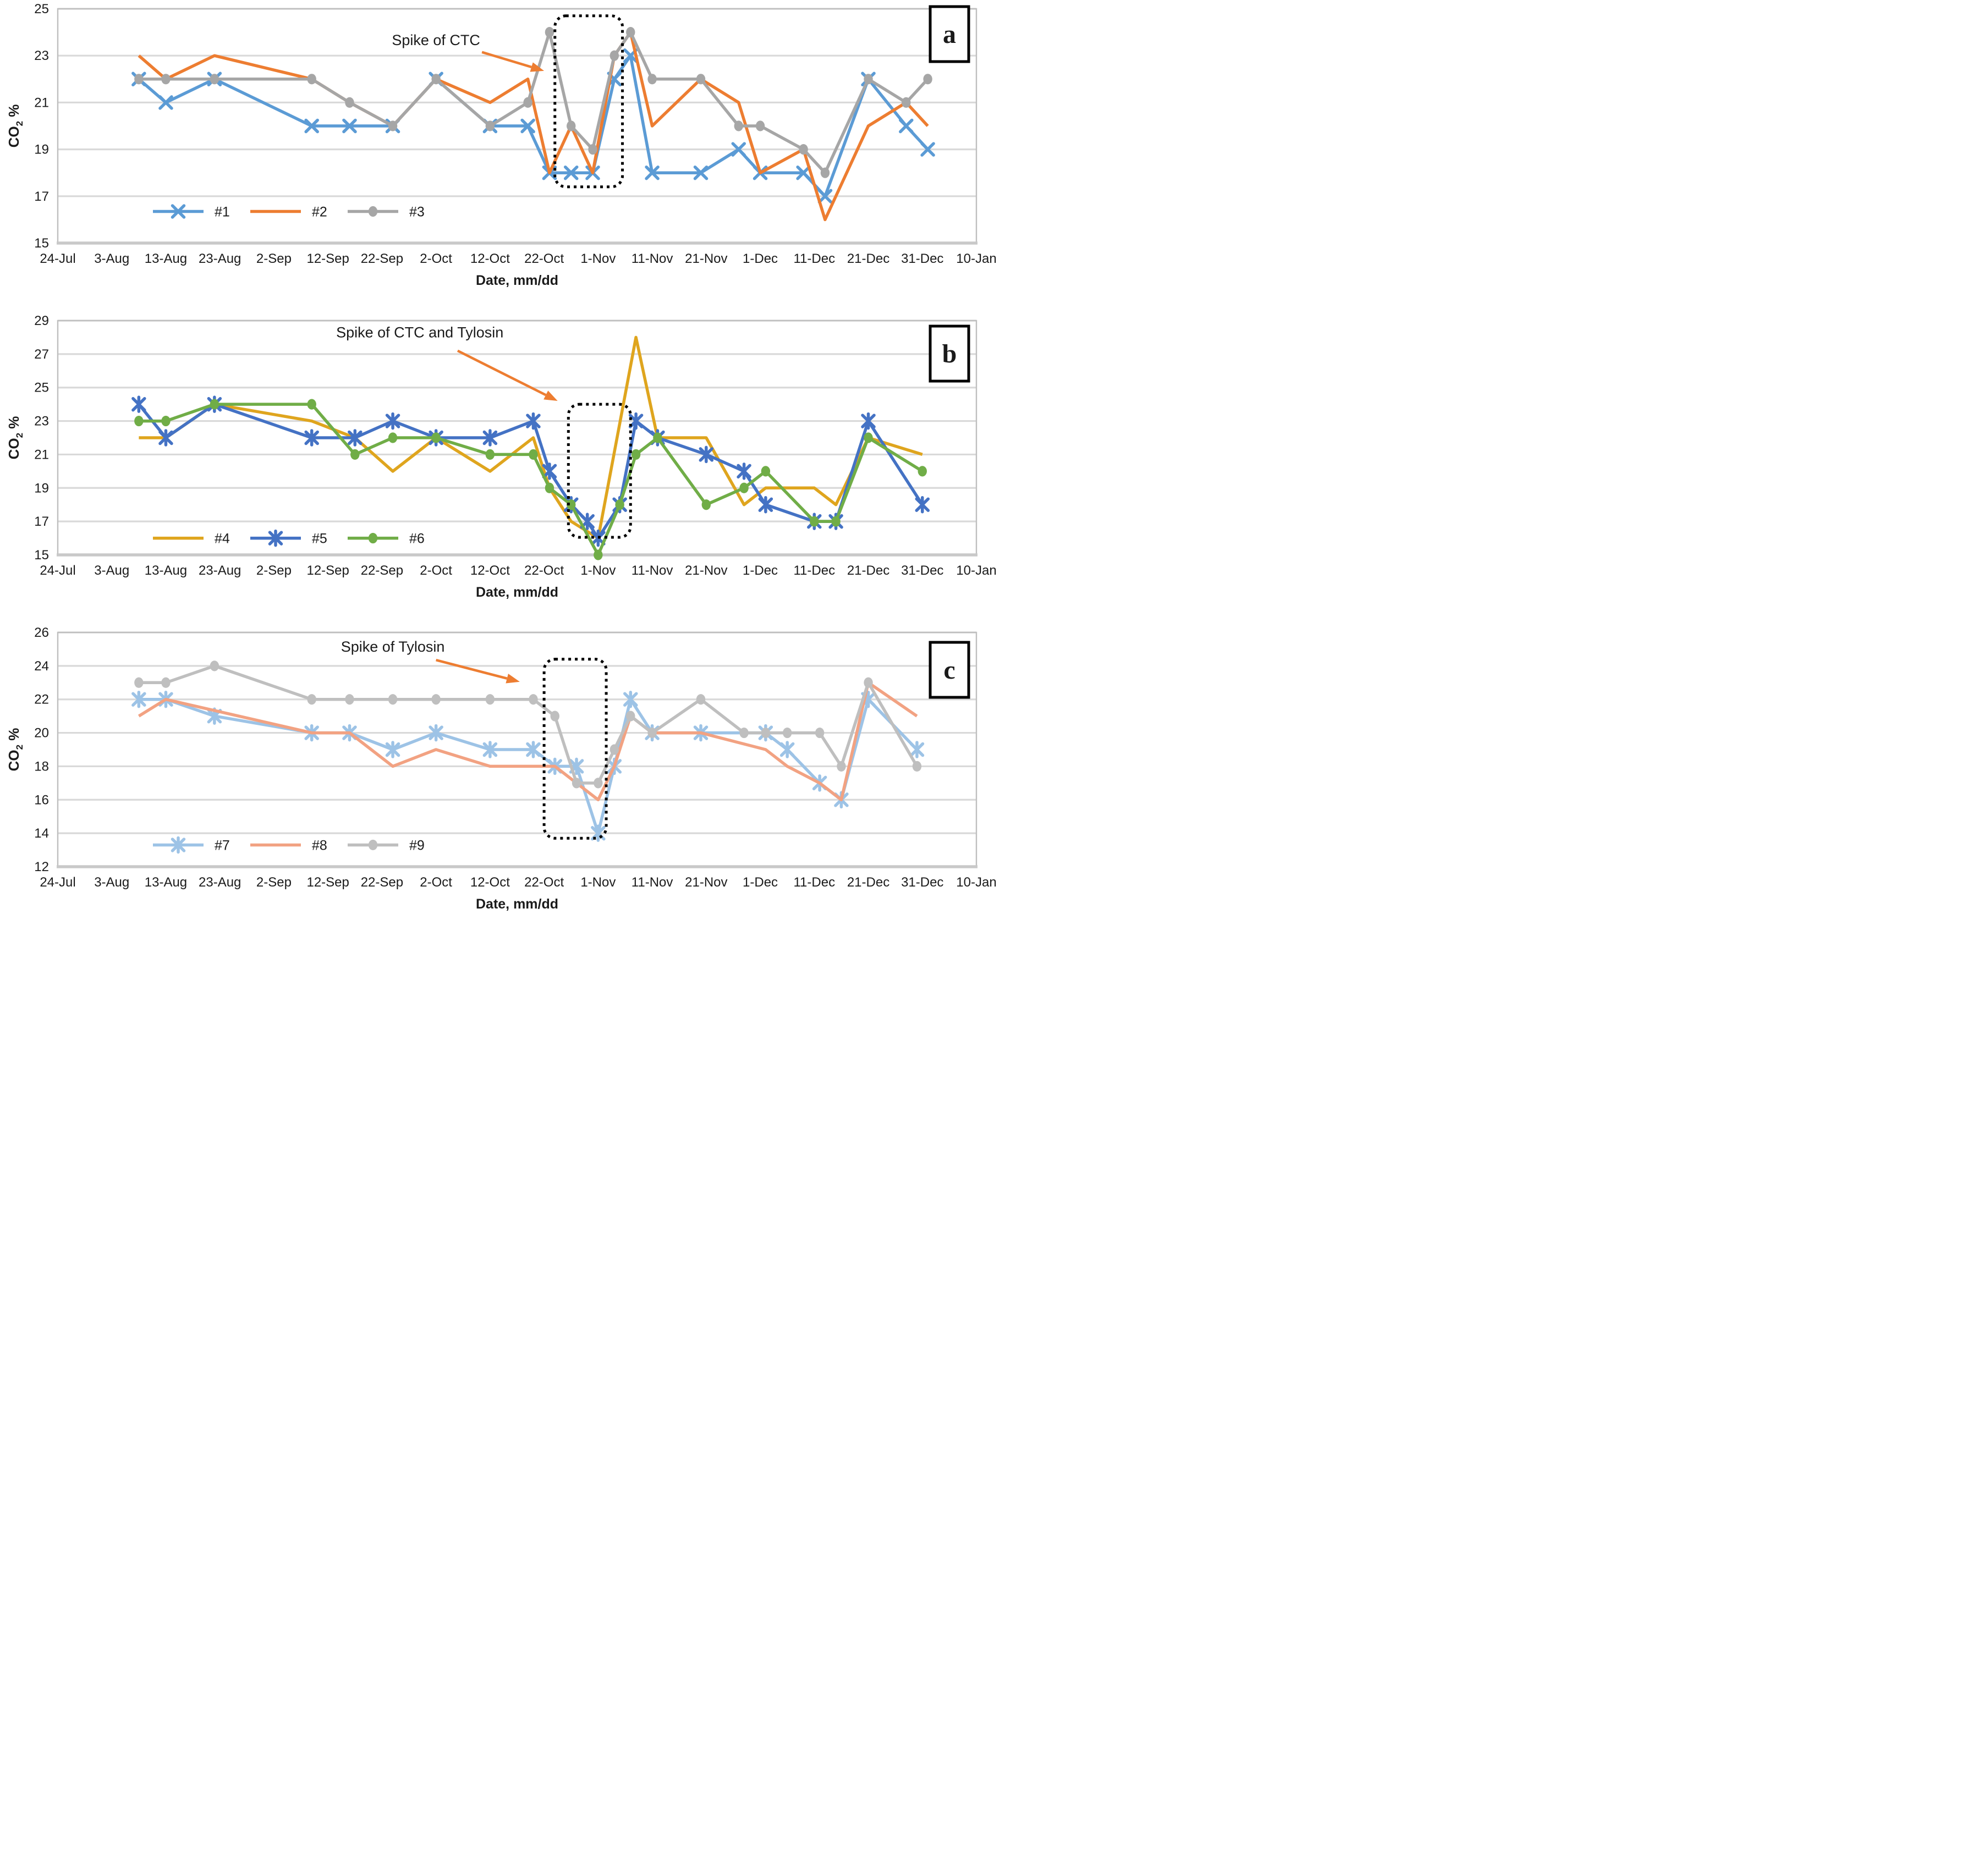 This screenshot has height=1872, width=1988. I want to click on y-axis-title: CO2 %, so click(16, 126).